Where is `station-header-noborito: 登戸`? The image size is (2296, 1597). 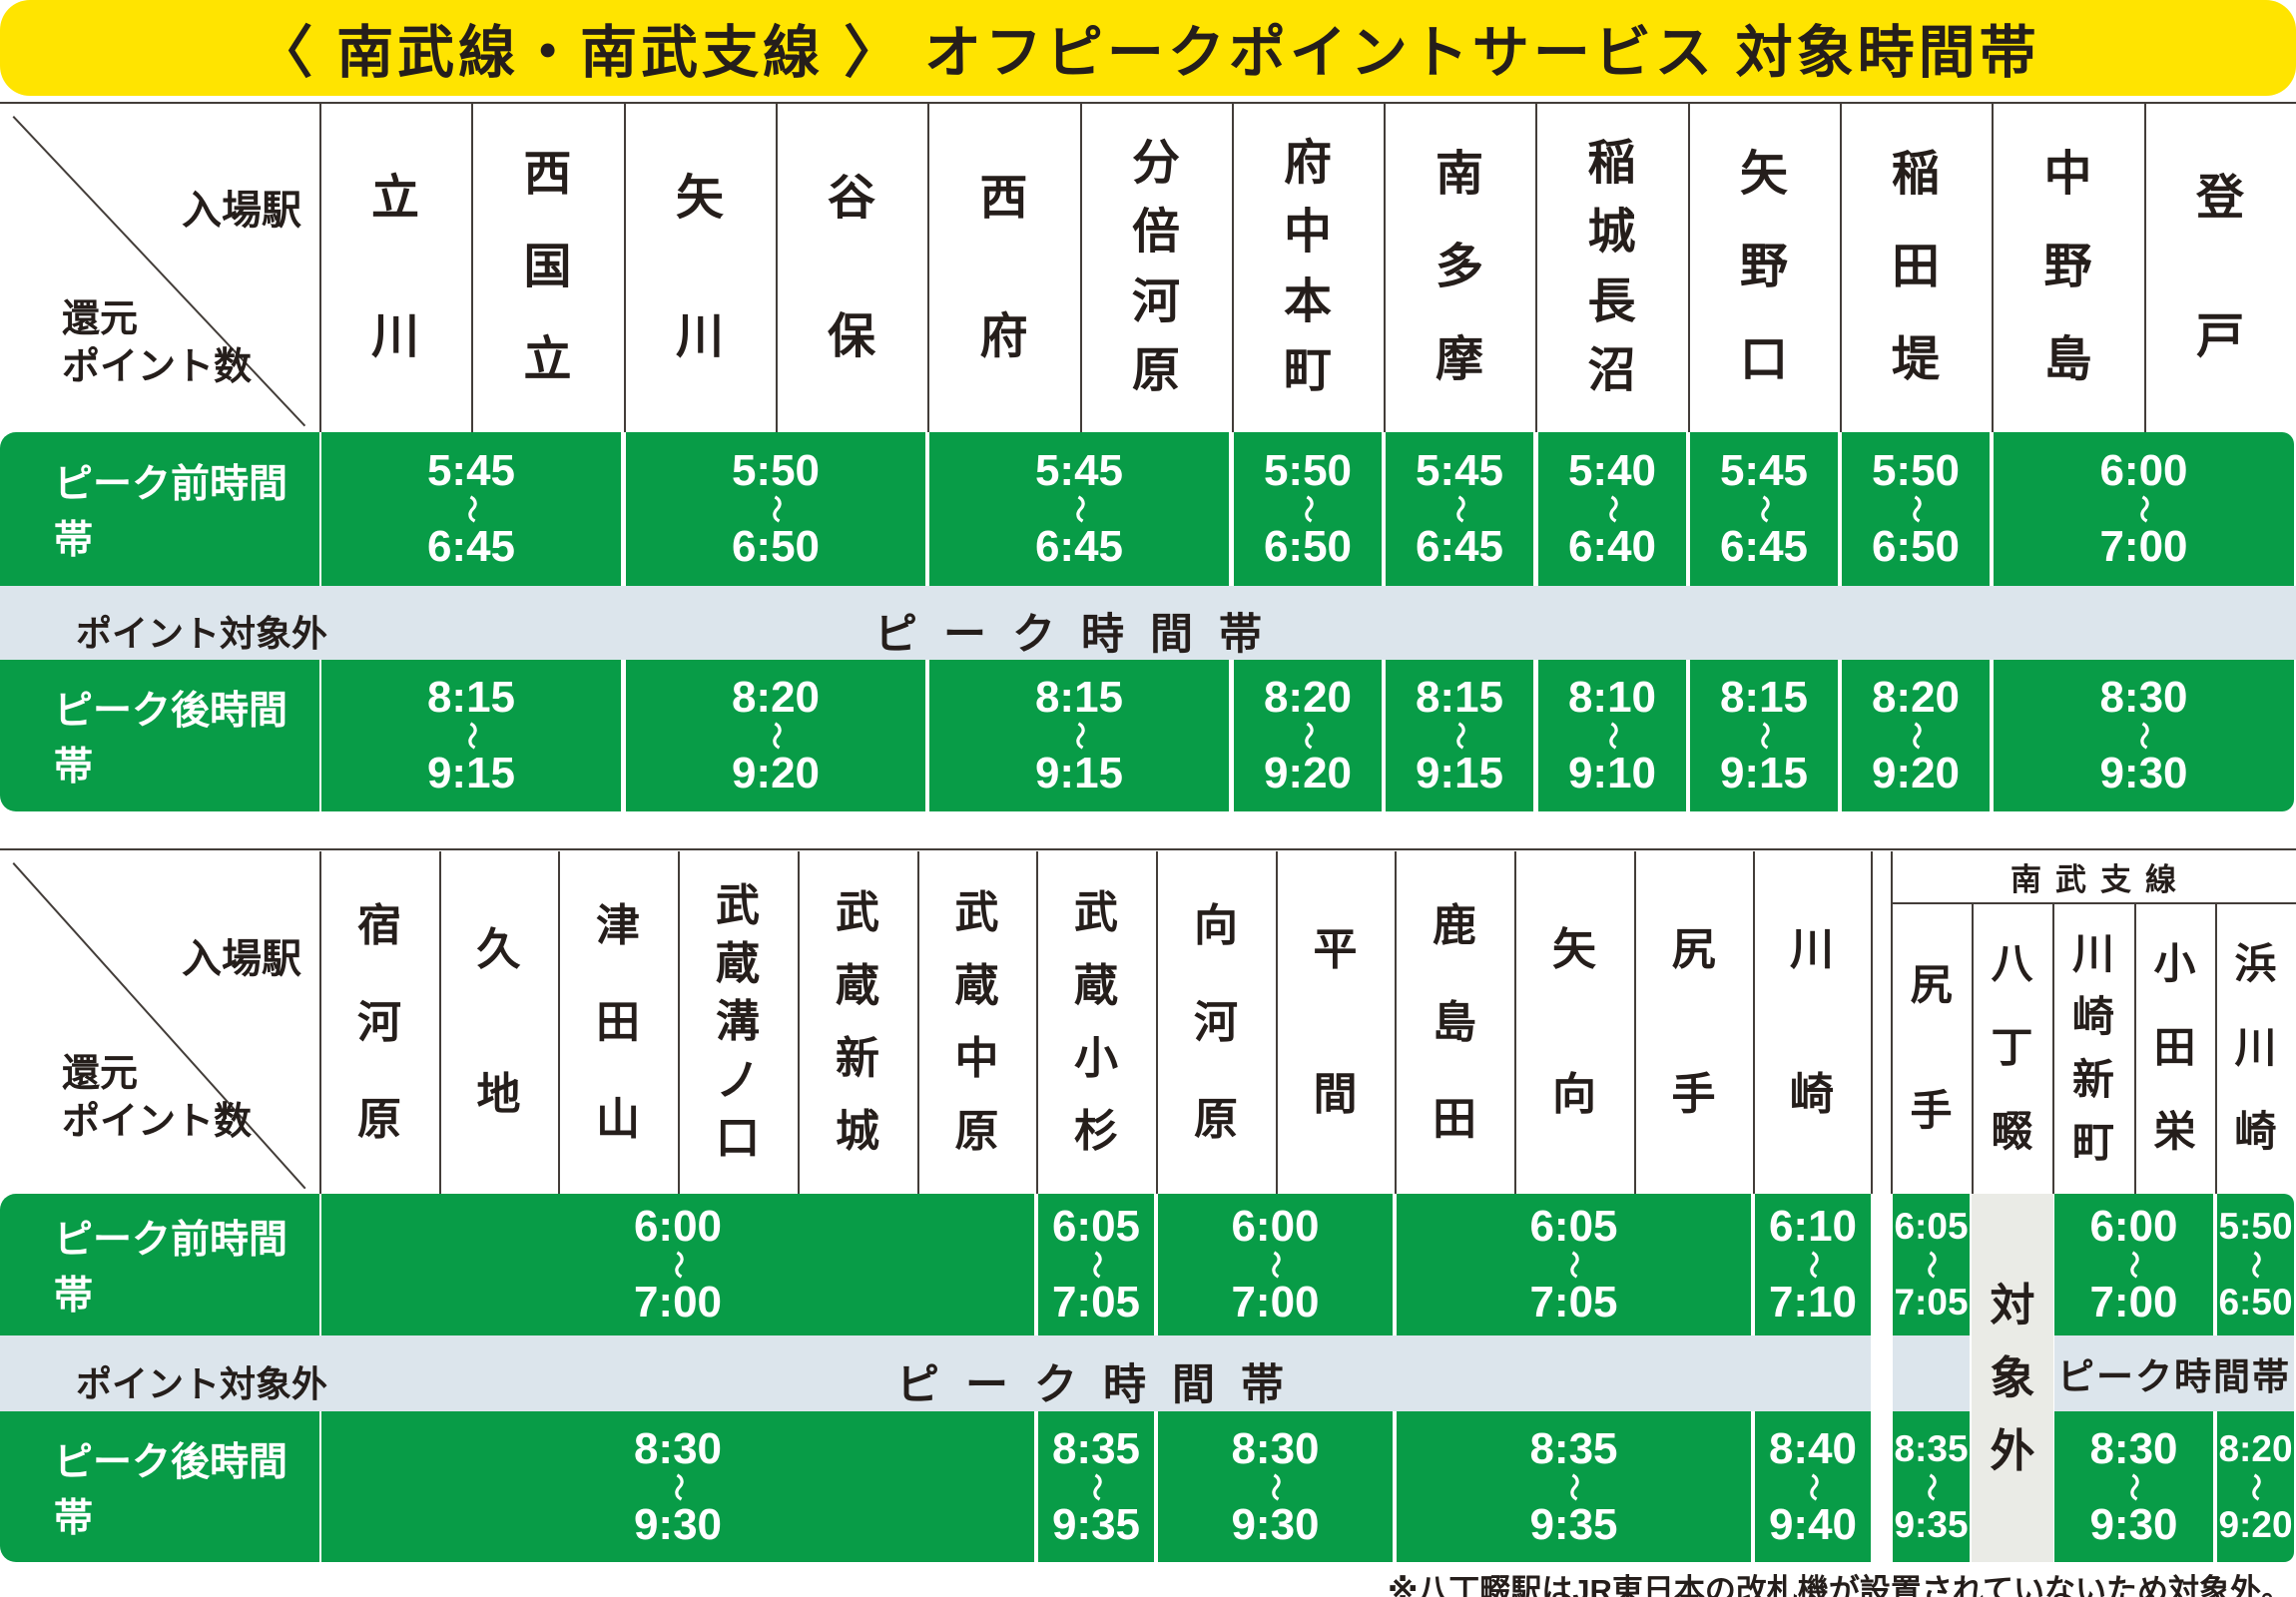
station-header-noborito: 登戸 is located at coordinates (2219, 267).